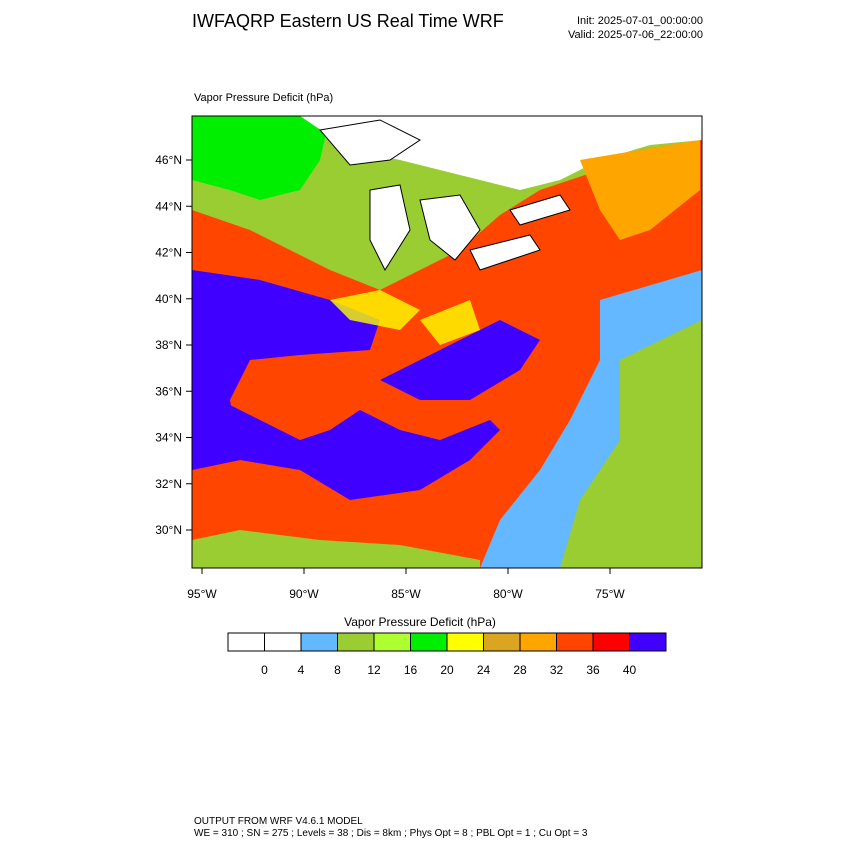  I want to click on lon-label: 75°W, so click(610, 594).